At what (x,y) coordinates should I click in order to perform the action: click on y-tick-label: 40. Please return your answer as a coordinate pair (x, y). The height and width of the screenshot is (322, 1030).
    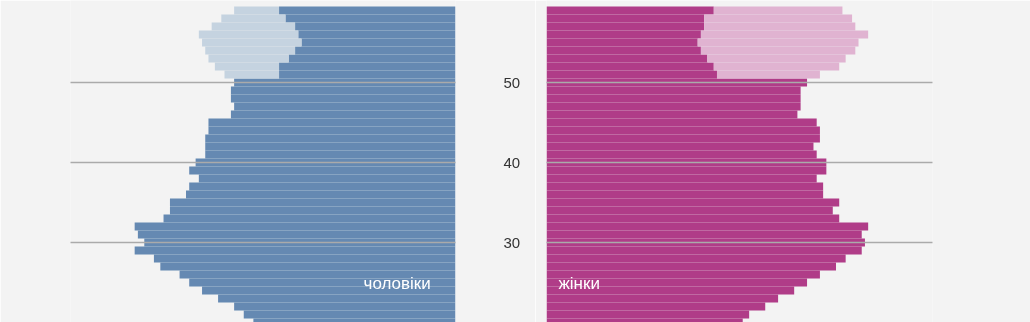
    Looking at the image, I should click on (512, 162).